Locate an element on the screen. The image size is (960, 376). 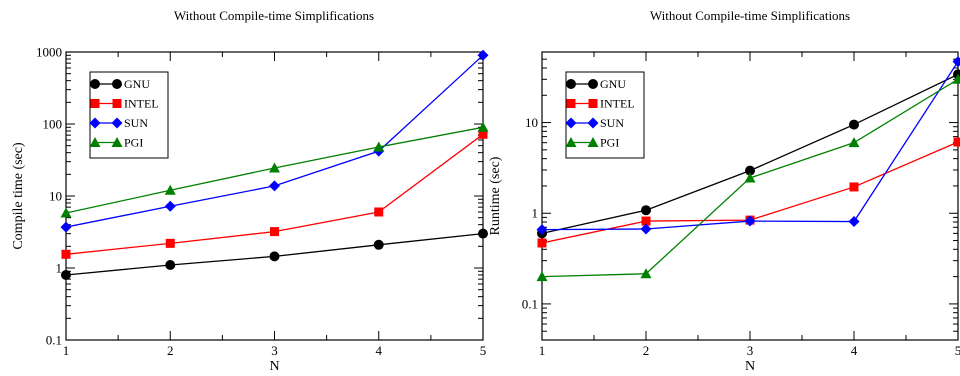
y-tick-label: 1000 is located at coordinates (49, 52).